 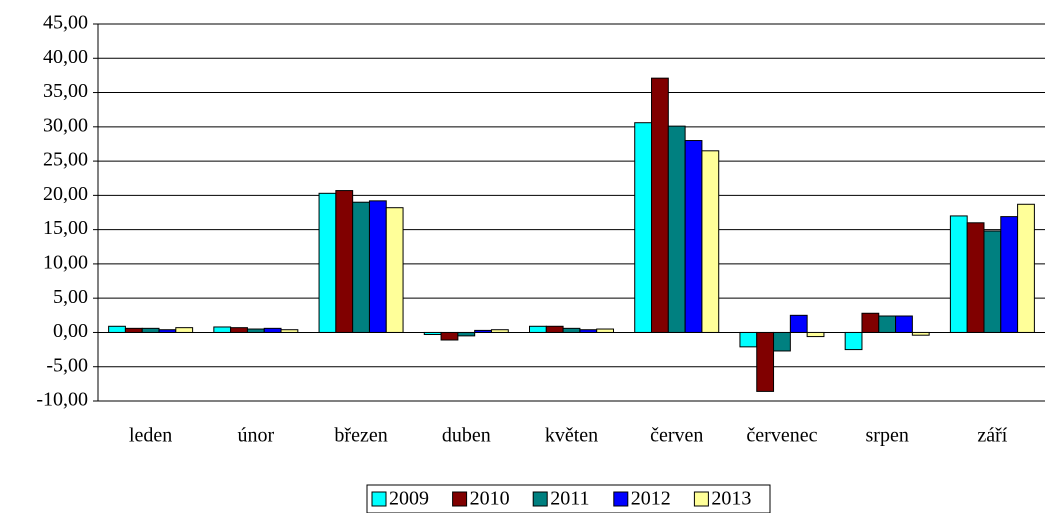 I want to click on y-tick-label: 30,00, so click(x=65, y=125).